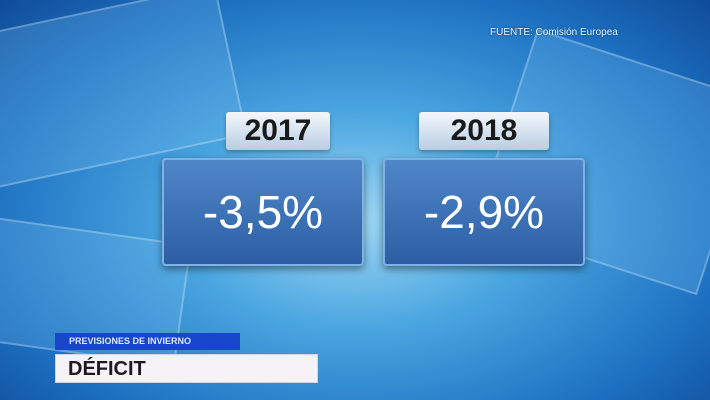 The width and height of the screenshot is (710, 400). What do you see at coordinates (484, 212) in the screenshot?
I see `value-box-2018: -2,9%` at bounding box center [484, 212].